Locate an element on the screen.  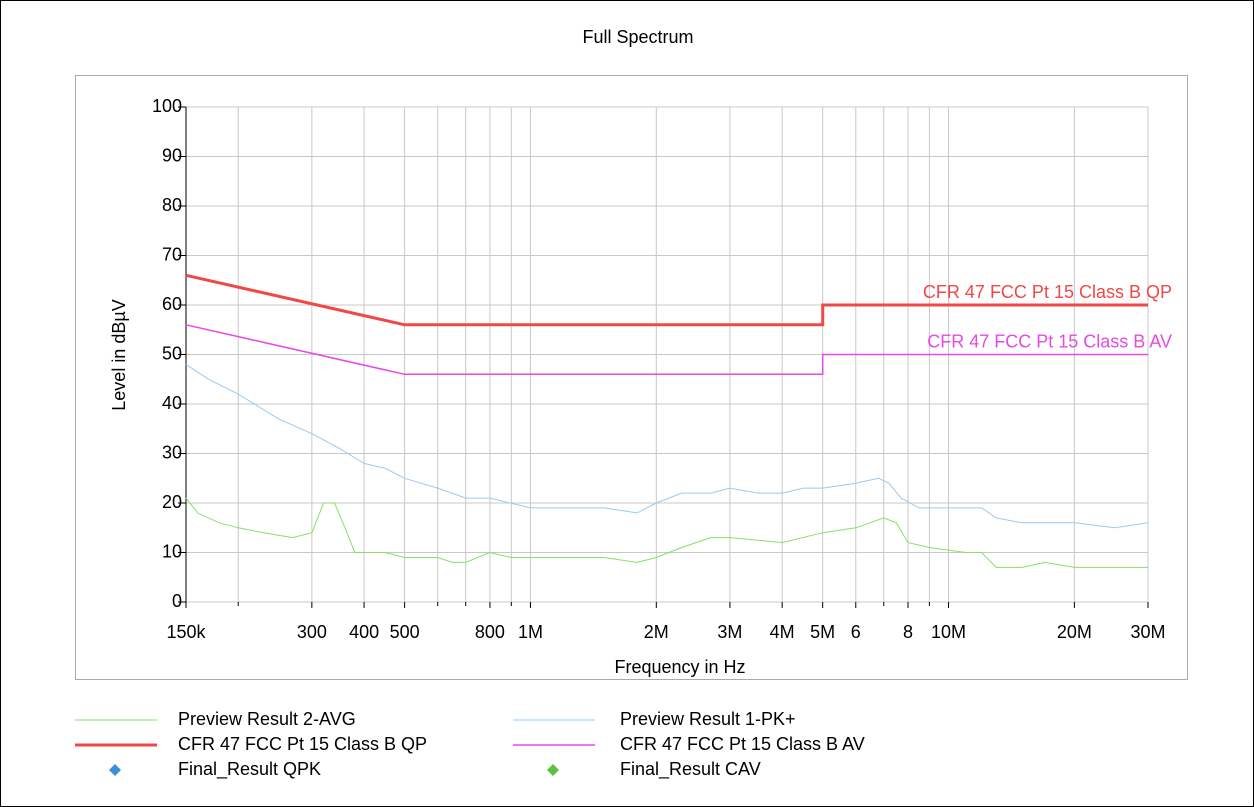
y-tick-label: 30 is located at coordinates (172, 452).